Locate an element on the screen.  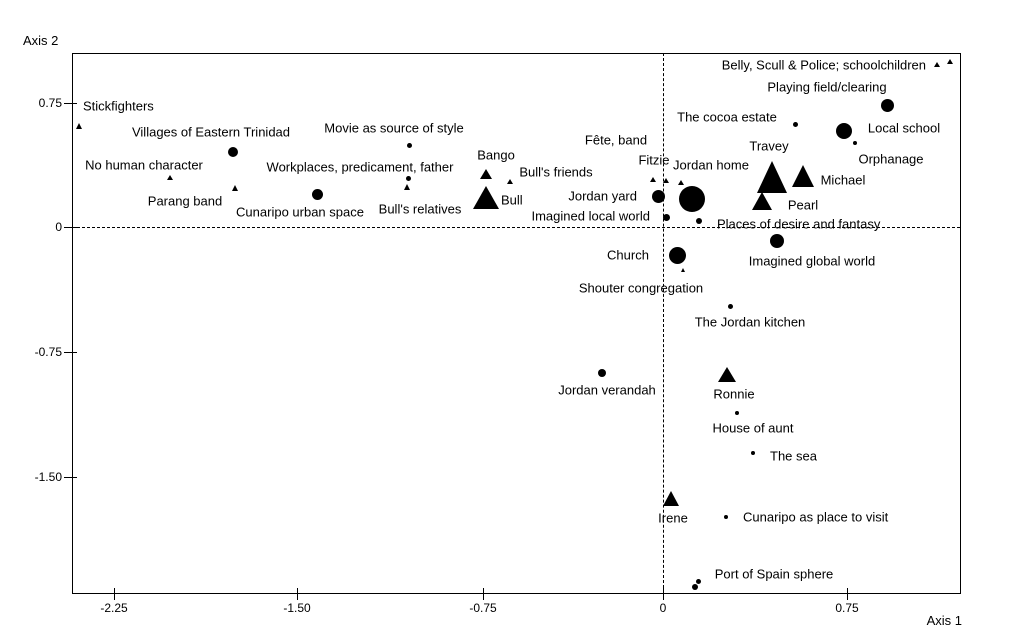
triangle-marker-bull-s-friends is located at coordinates (510, 181).